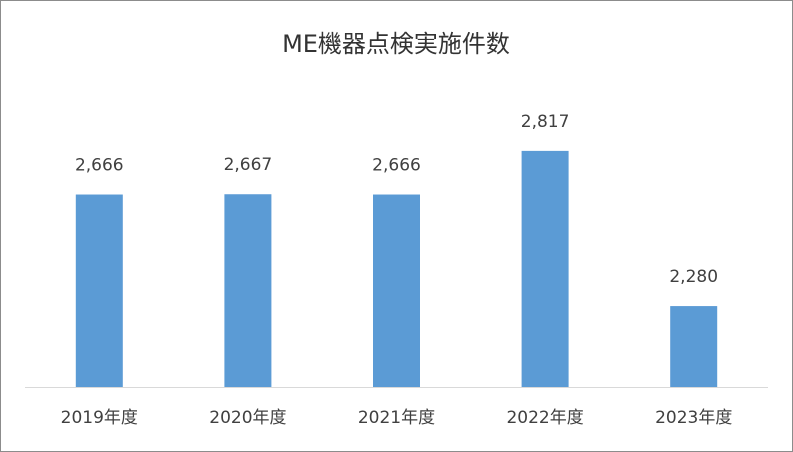  Describe the element at coordinates (247, 418) in the screenshot. I see `x-tick-label: 2020年度` at that location.